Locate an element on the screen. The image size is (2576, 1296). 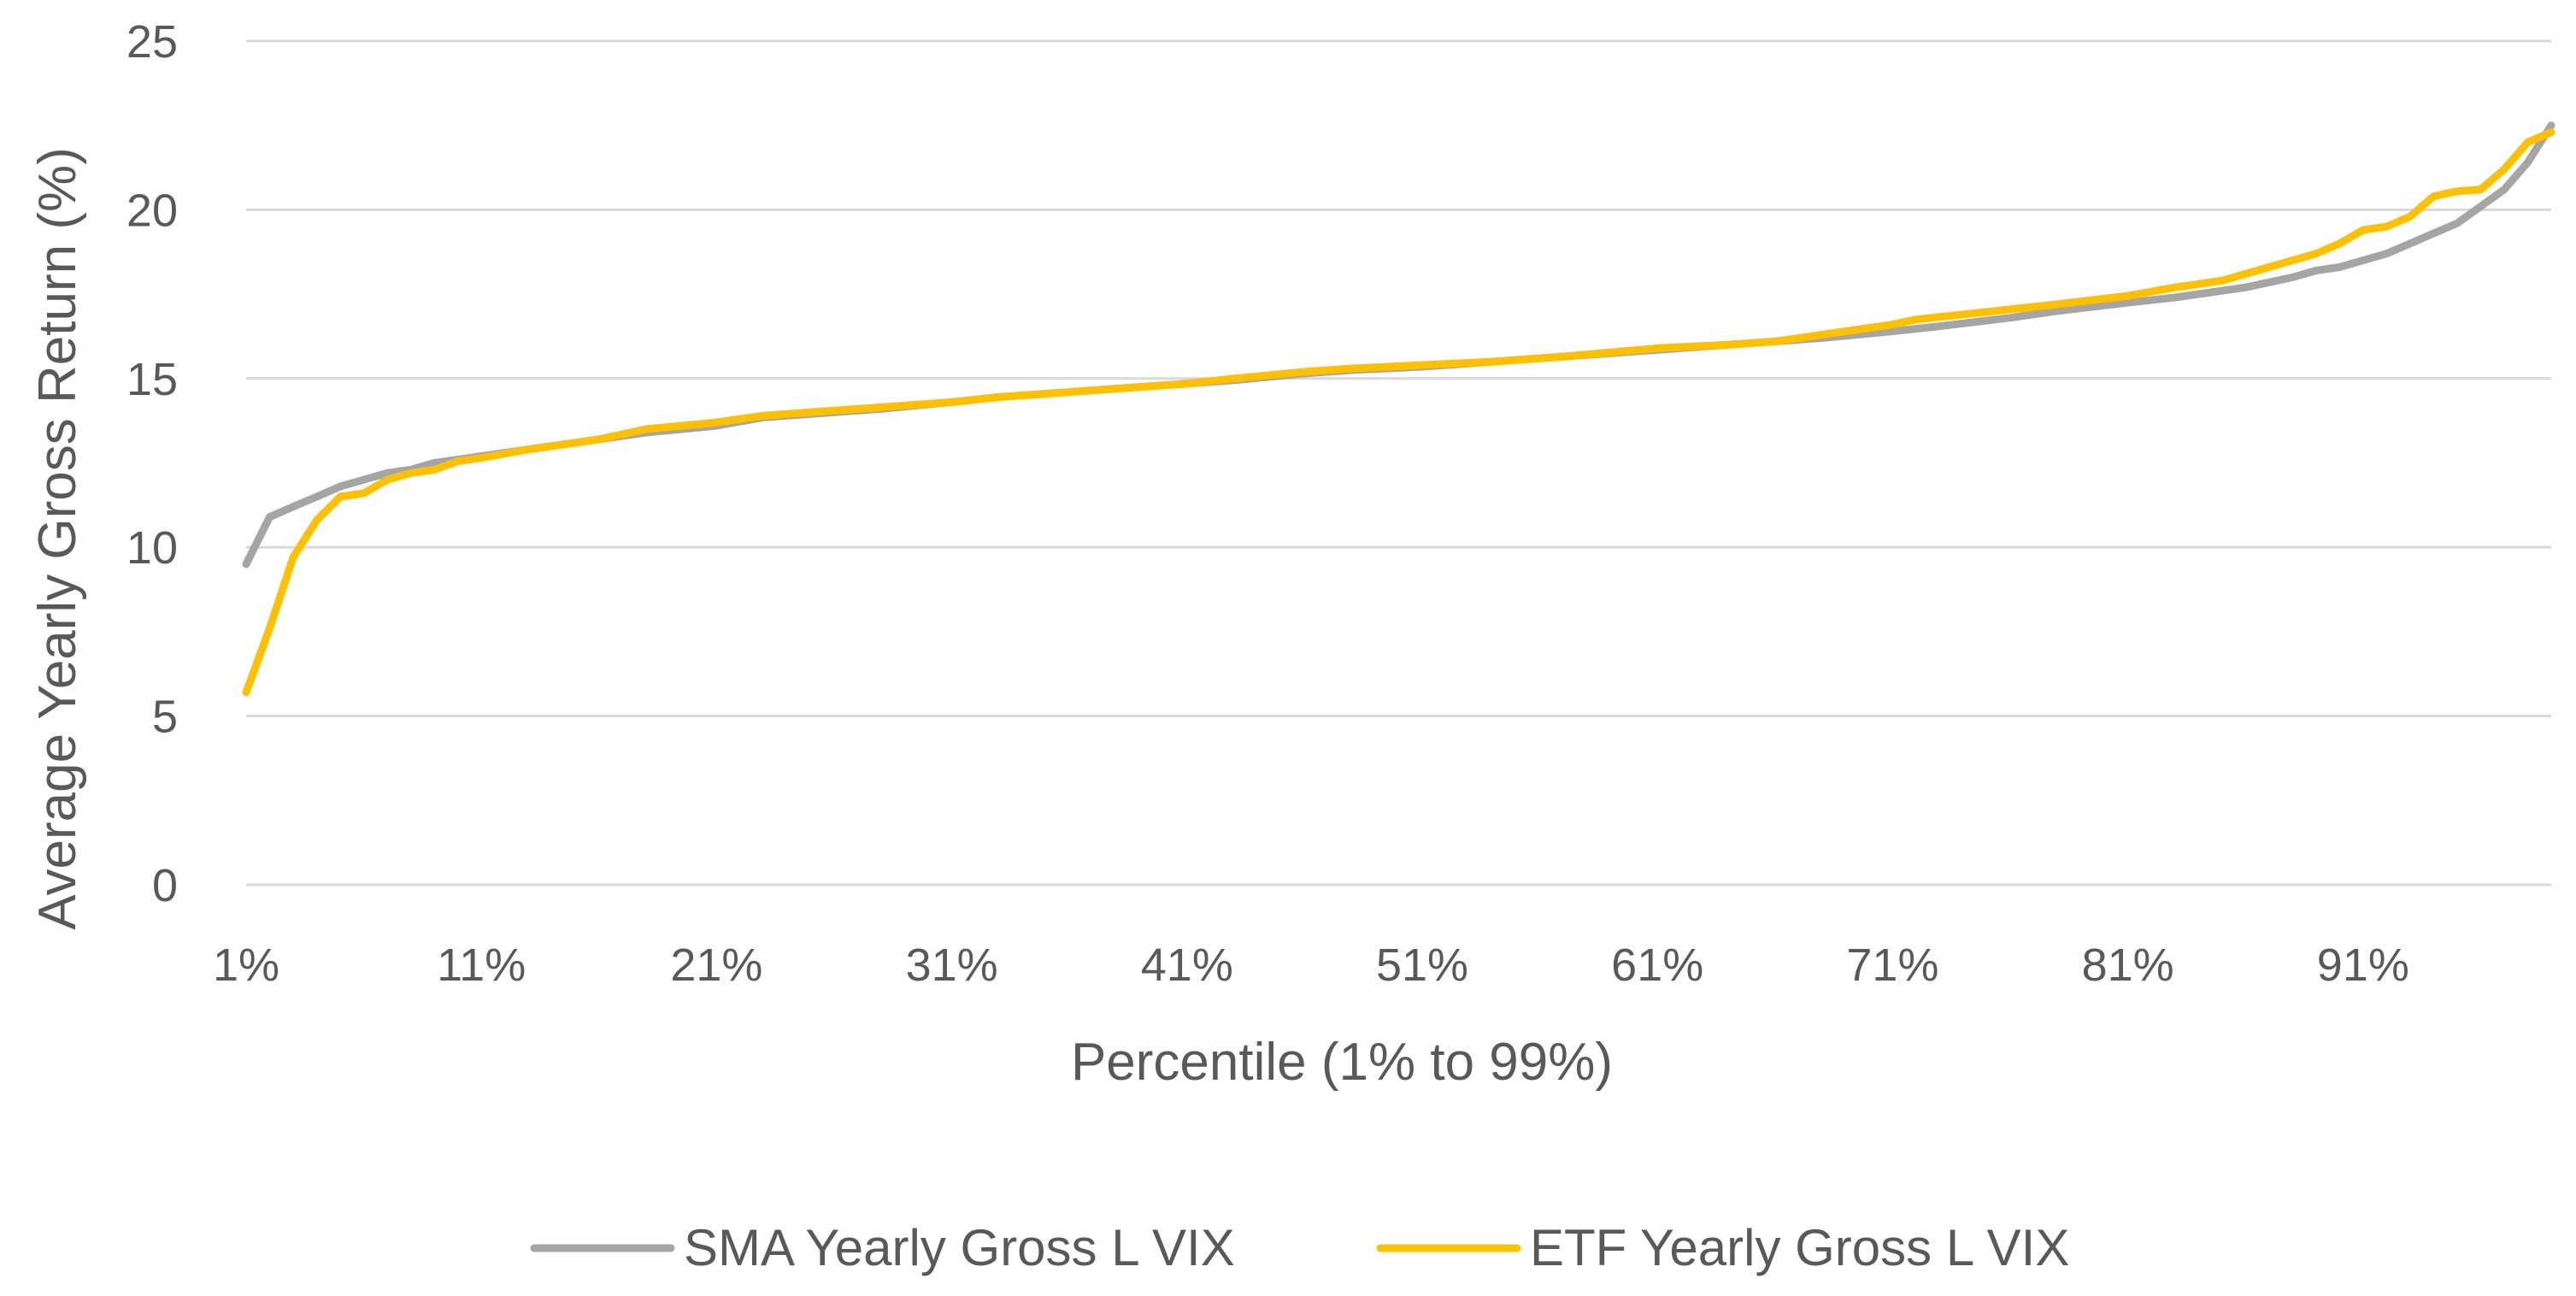
x-tick-label: 61% is located at coordinates (1657, 965).